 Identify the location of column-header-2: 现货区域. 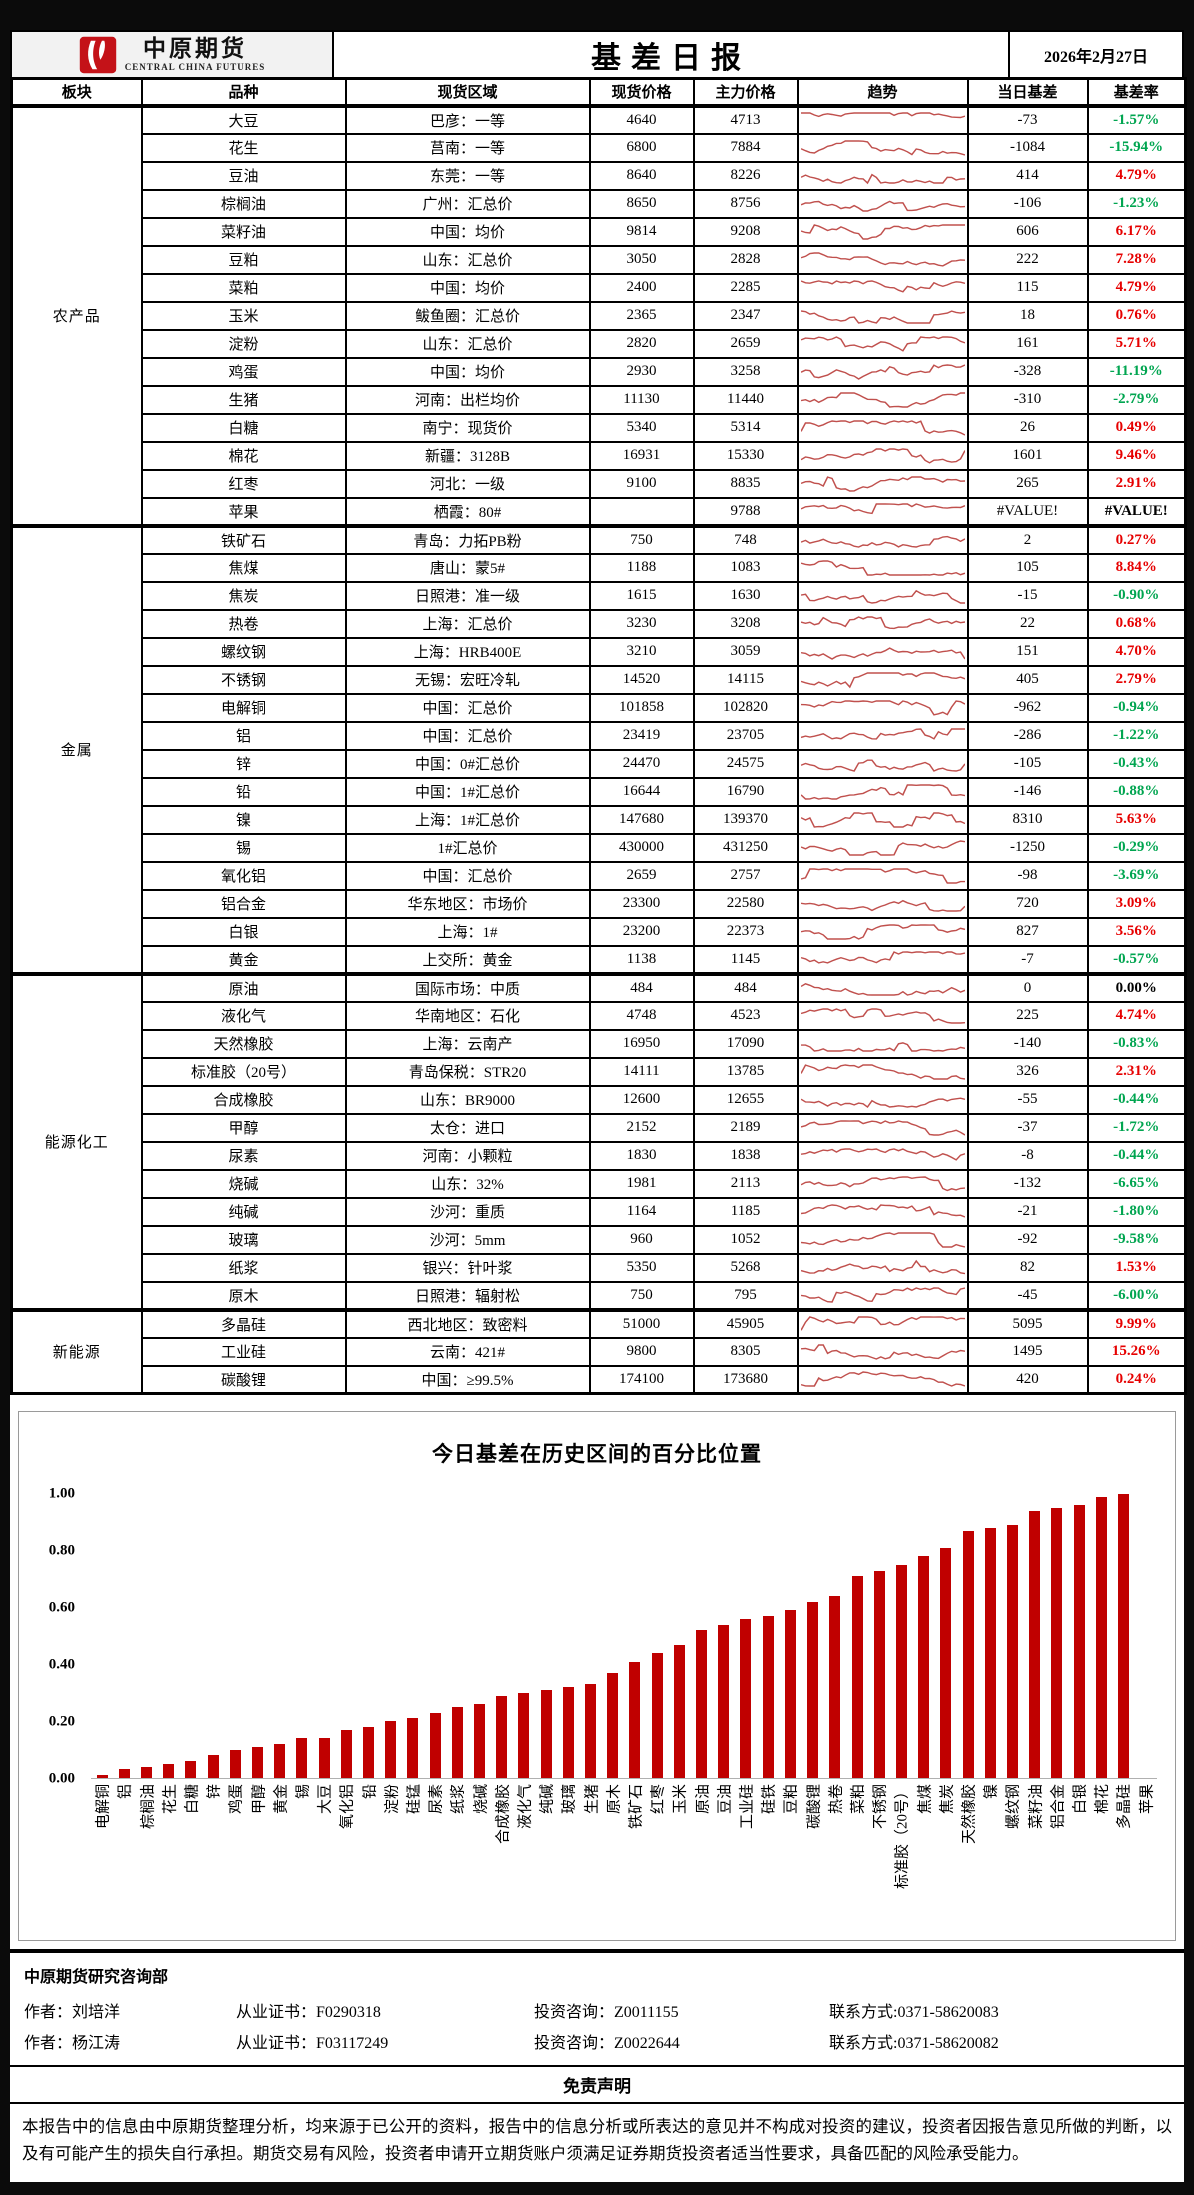
(467, 92).